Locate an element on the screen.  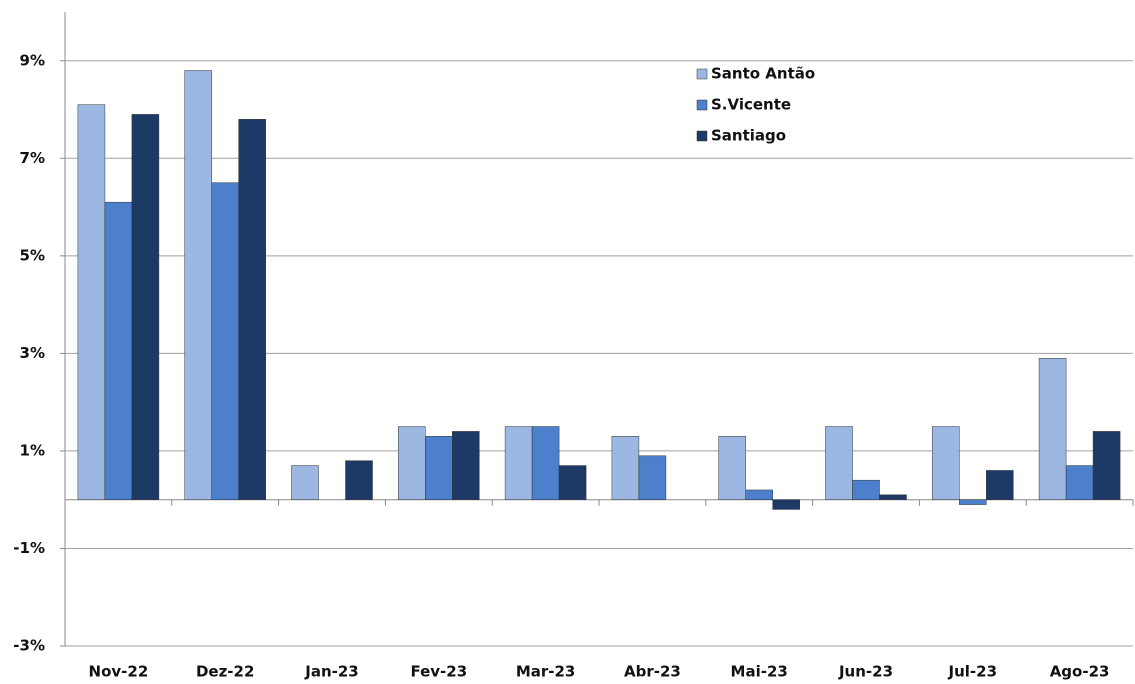
legend-label: Santo Antão is located at coordinates (763, 74).